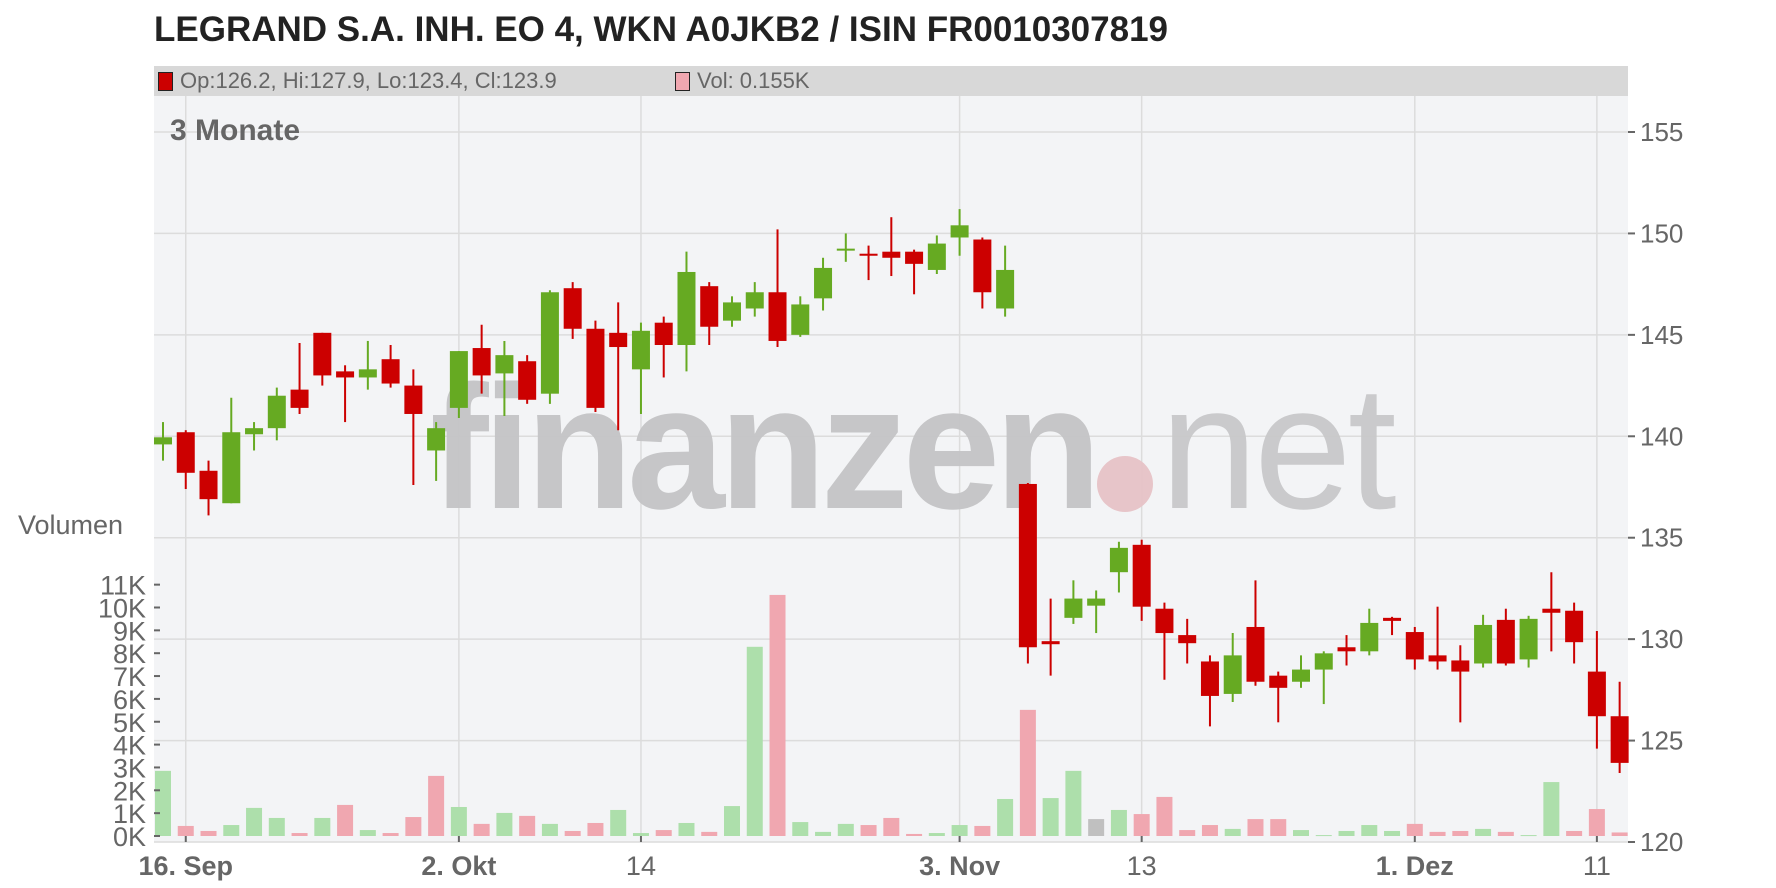 This screenshot has width=1776, height=888. I want to click on price-tick-label: 155, so click(1661, 132).